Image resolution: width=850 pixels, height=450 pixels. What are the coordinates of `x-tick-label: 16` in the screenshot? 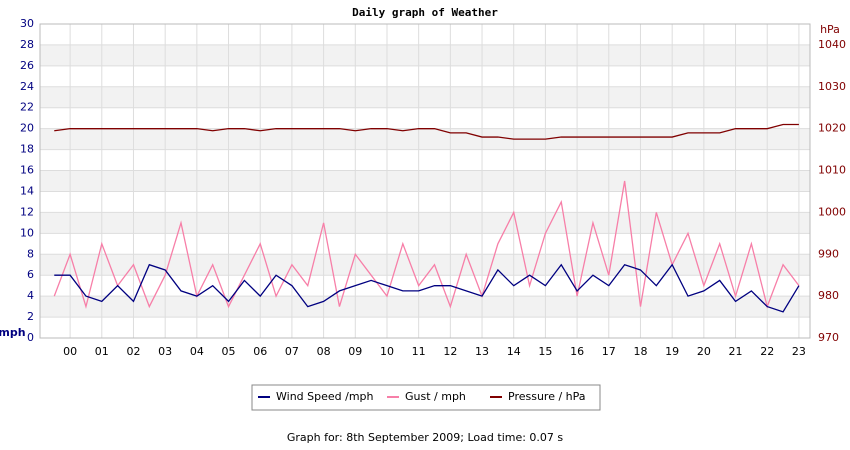 It's located at (577, 351).